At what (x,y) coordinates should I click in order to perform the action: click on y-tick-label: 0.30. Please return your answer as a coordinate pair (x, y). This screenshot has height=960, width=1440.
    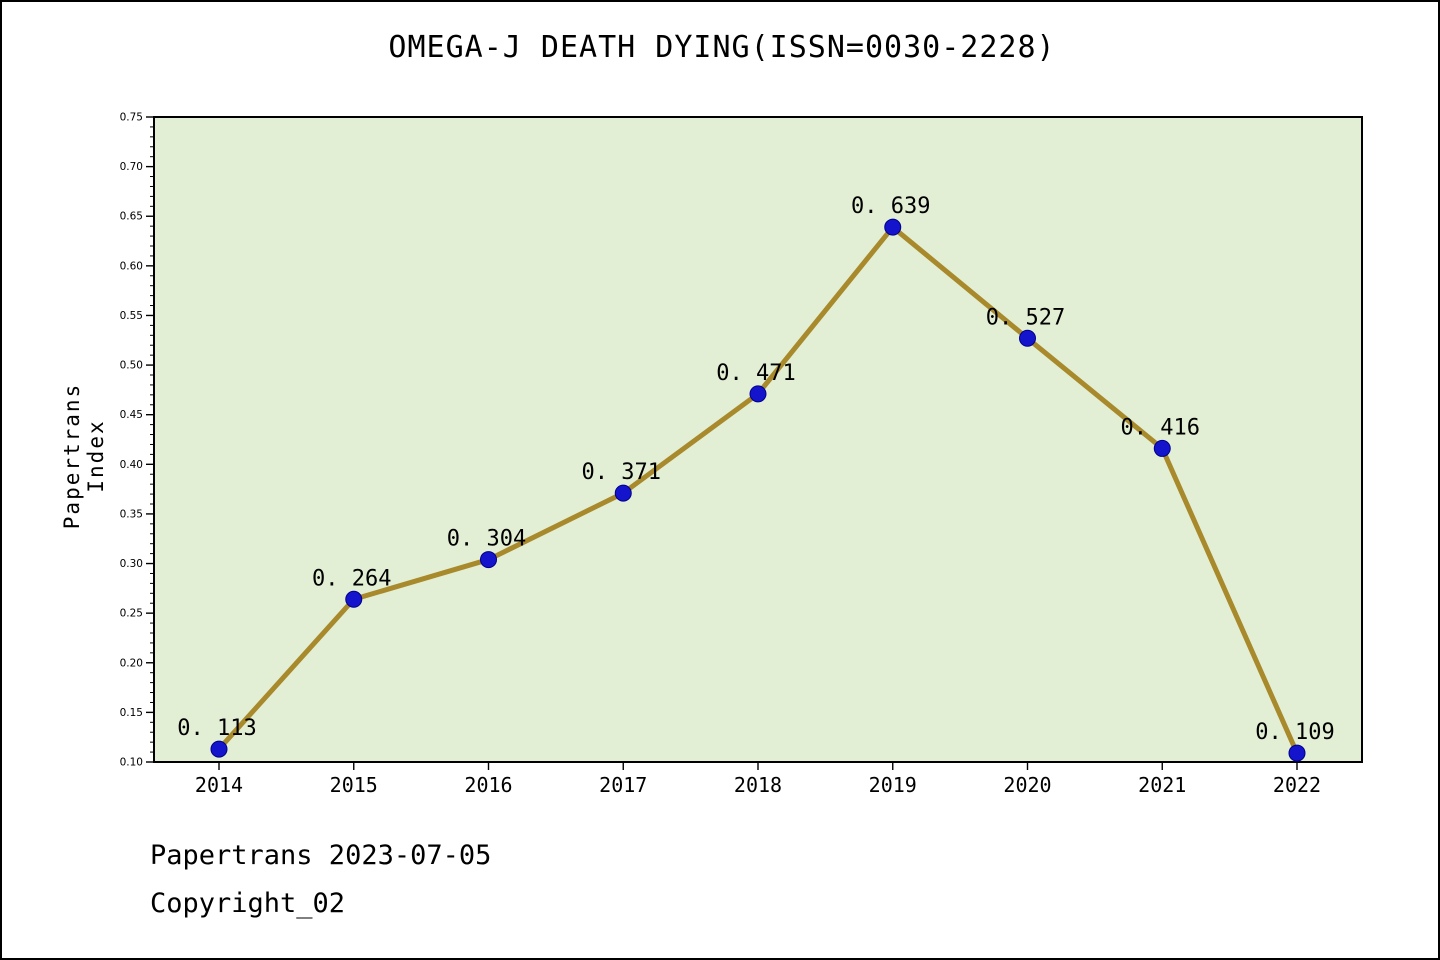
    Looking at the image, I should click on (131, 564).